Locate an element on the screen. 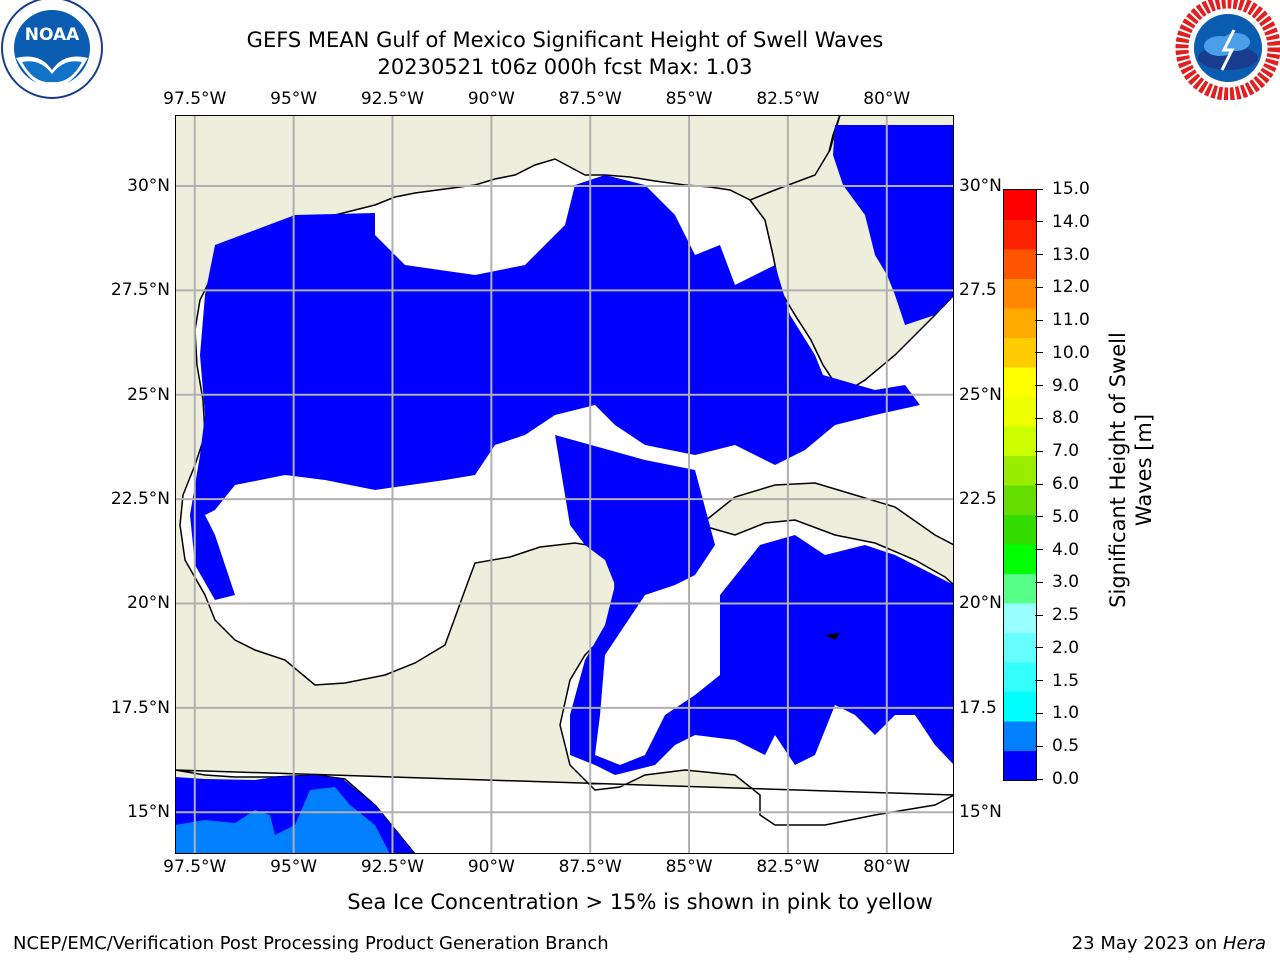 This screenshot has width=1280, height=960. lon-label-bottom: 92.5°W is located at coordinates (392, 867).